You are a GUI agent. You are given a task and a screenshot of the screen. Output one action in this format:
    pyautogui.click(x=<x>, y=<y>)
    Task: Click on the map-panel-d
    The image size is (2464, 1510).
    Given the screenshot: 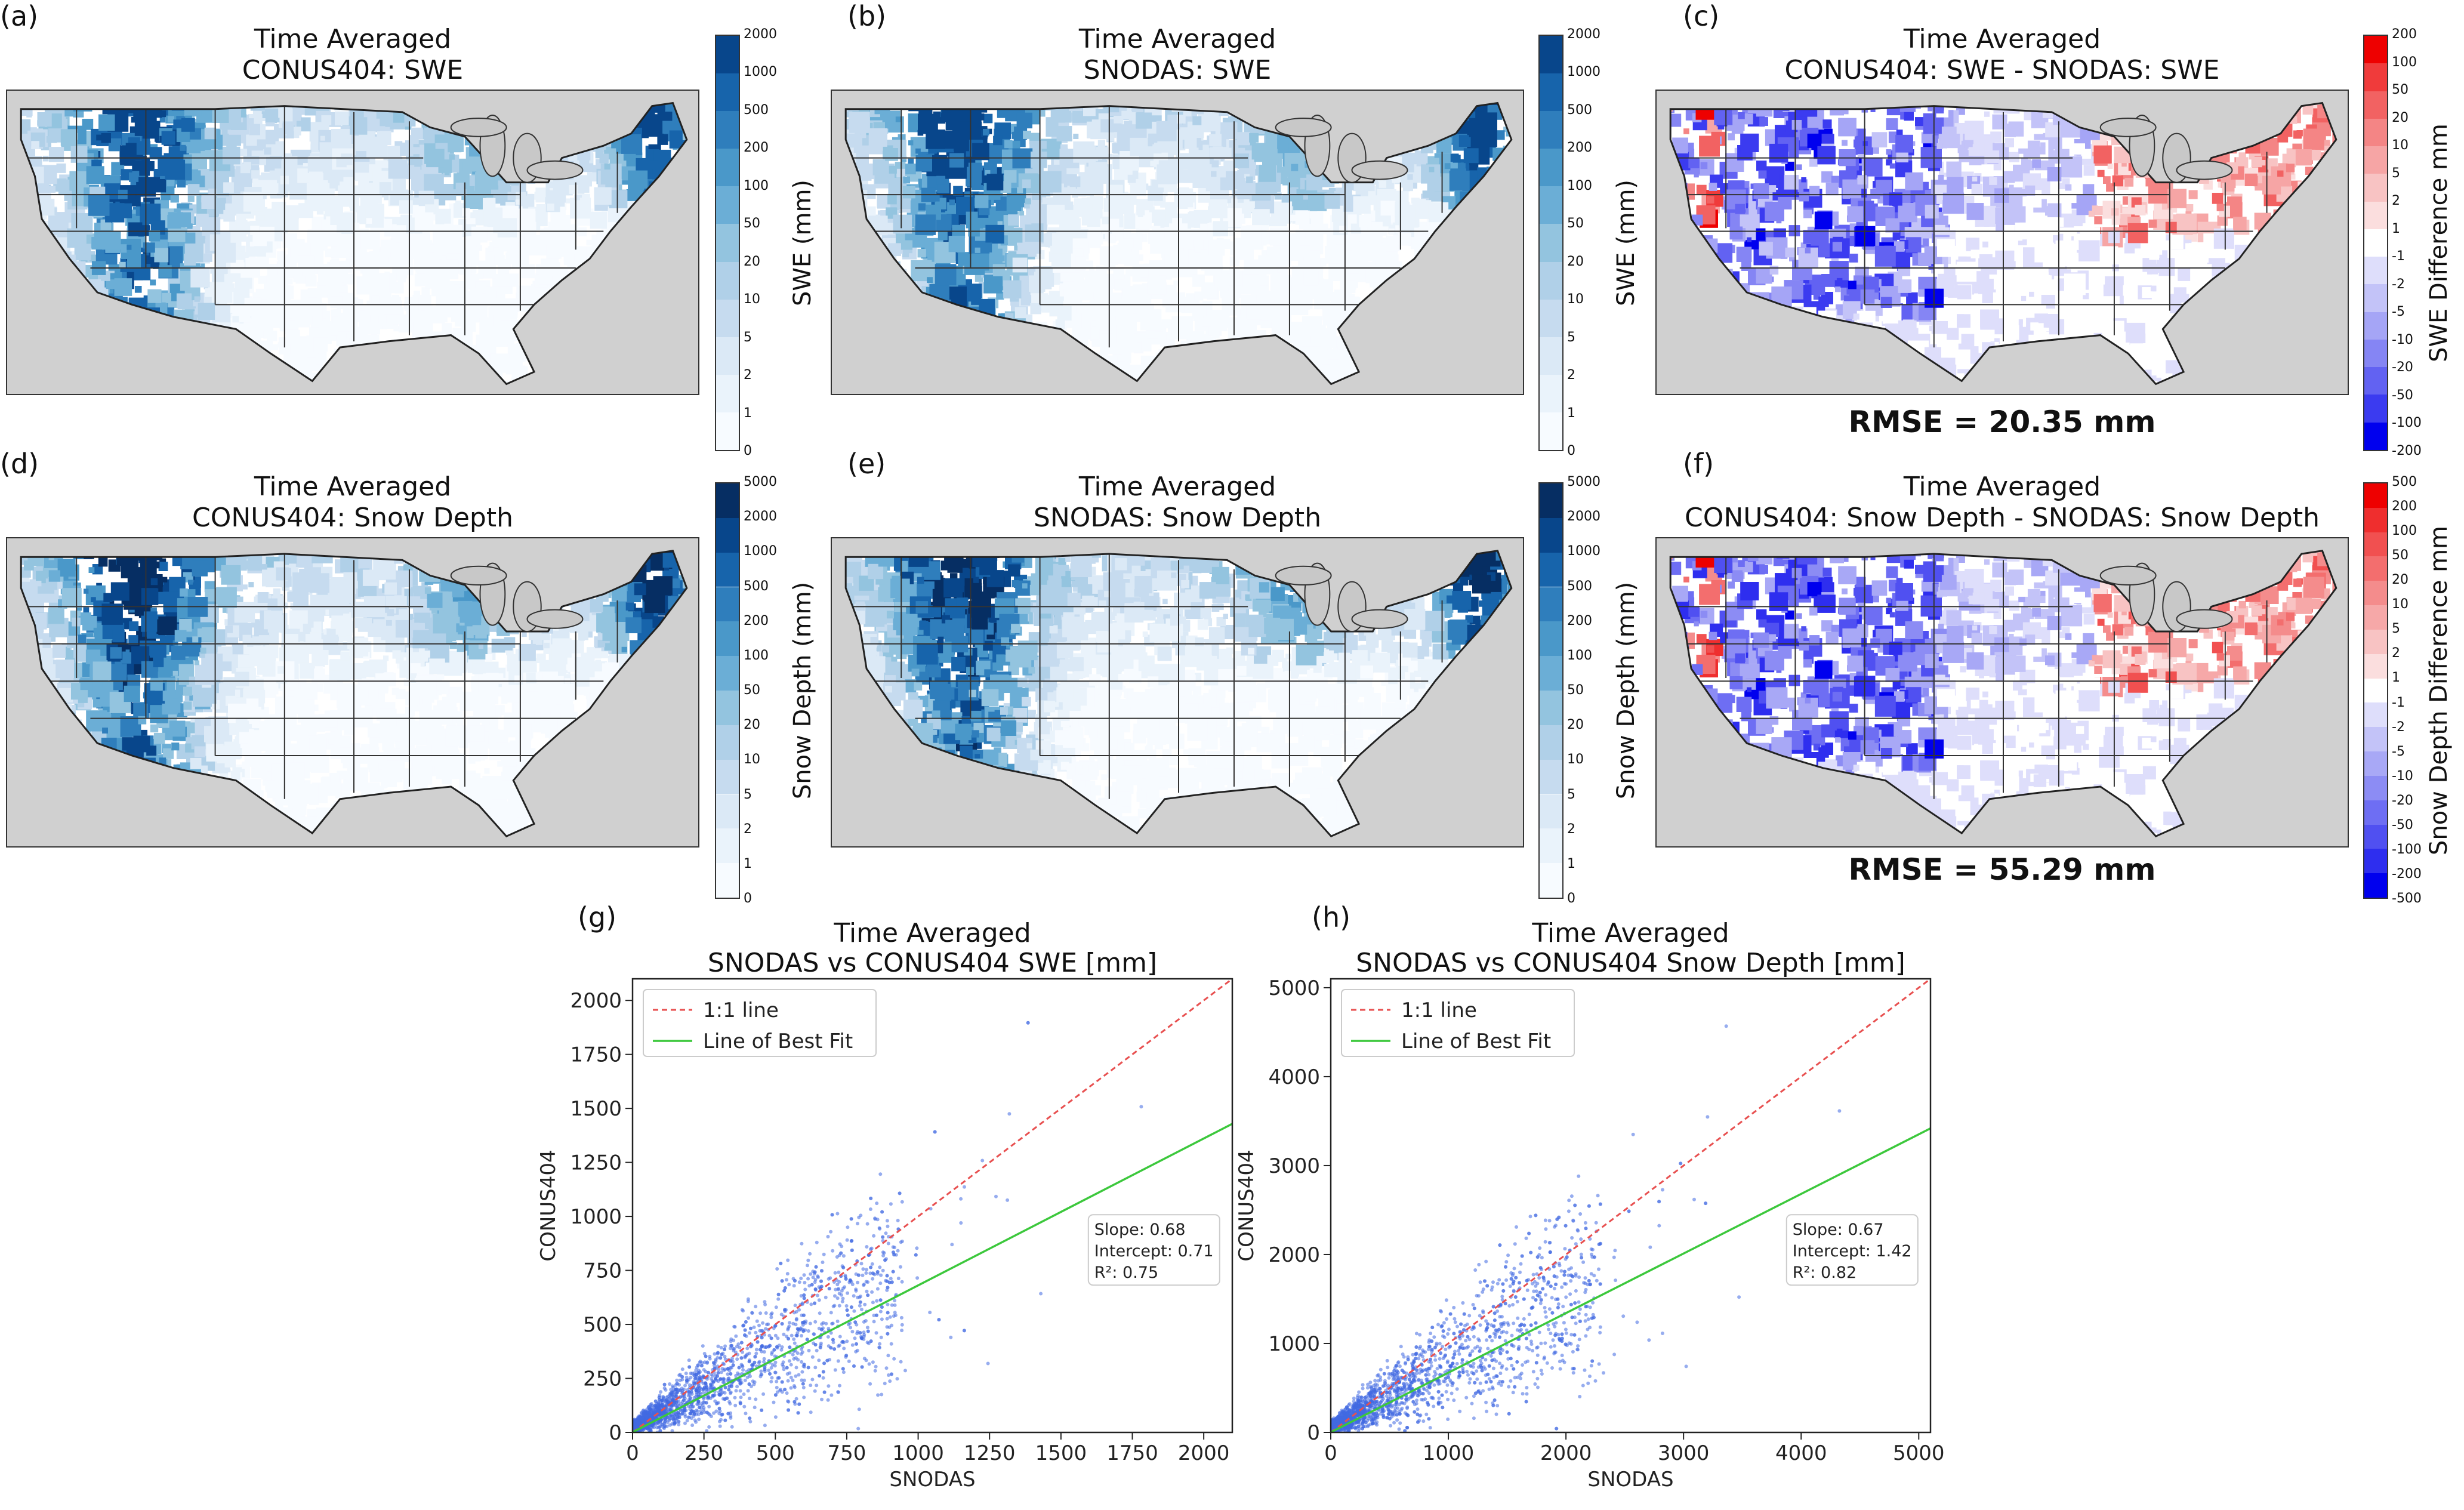 What is the action you would take?
    pyautogui.click(x=352, y=692)
    